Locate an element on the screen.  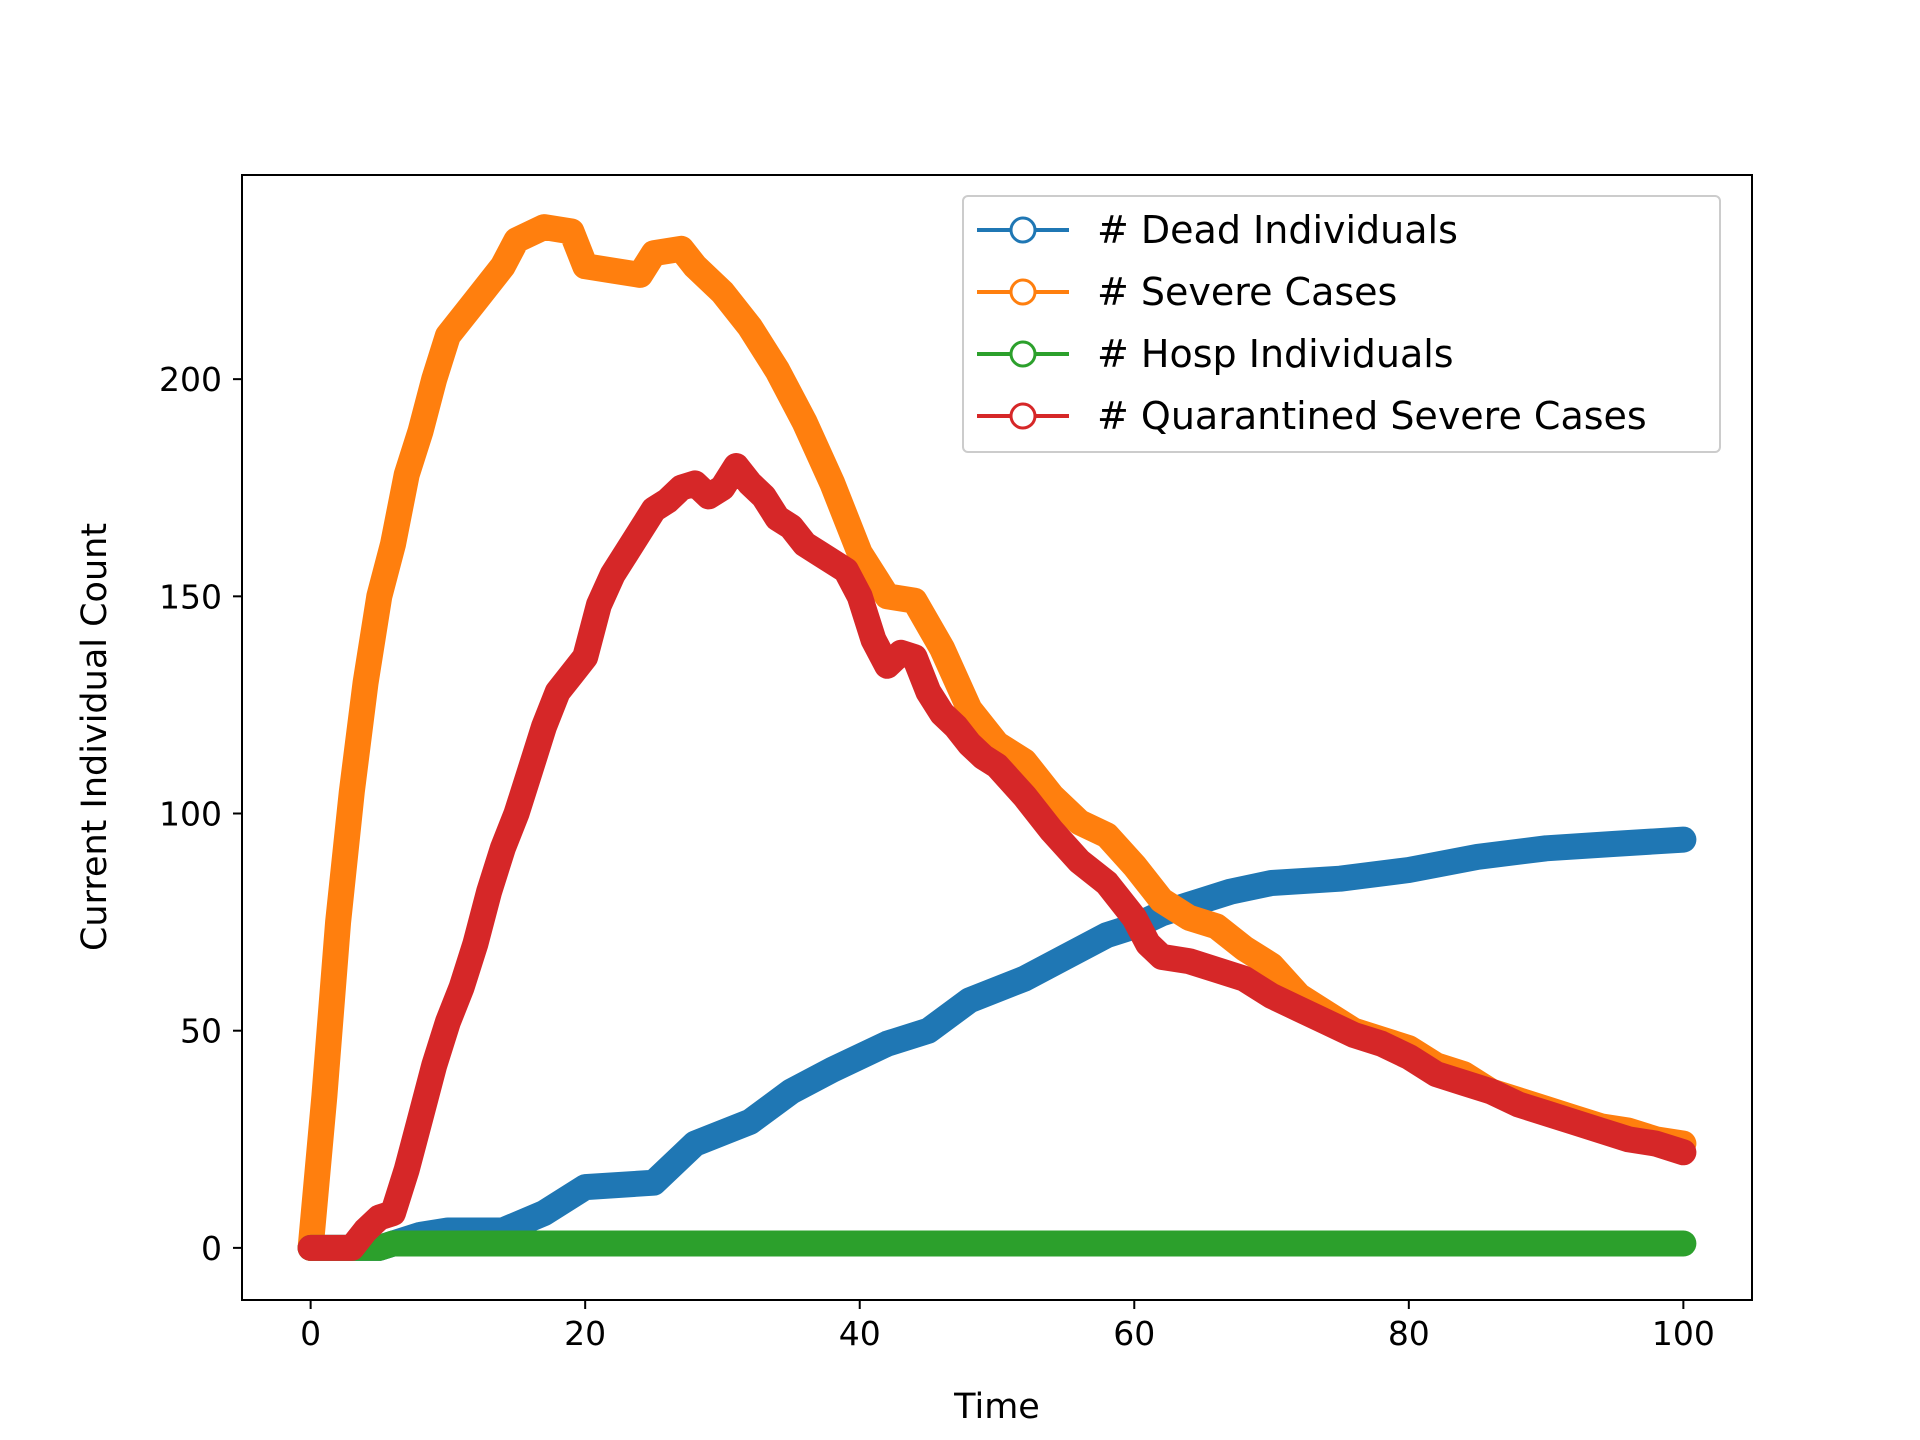
x-tick-label: 100 is located at coordinates (1683, 1333).